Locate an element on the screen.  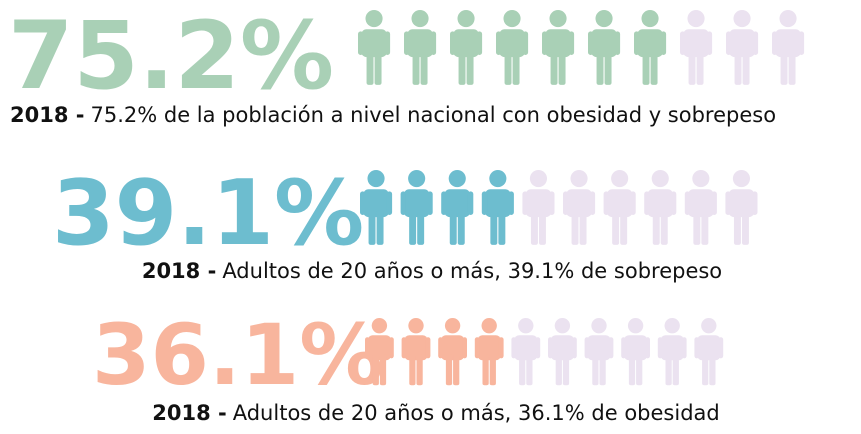
big-percentage: 39.1% is located at coordinates (208, 213).